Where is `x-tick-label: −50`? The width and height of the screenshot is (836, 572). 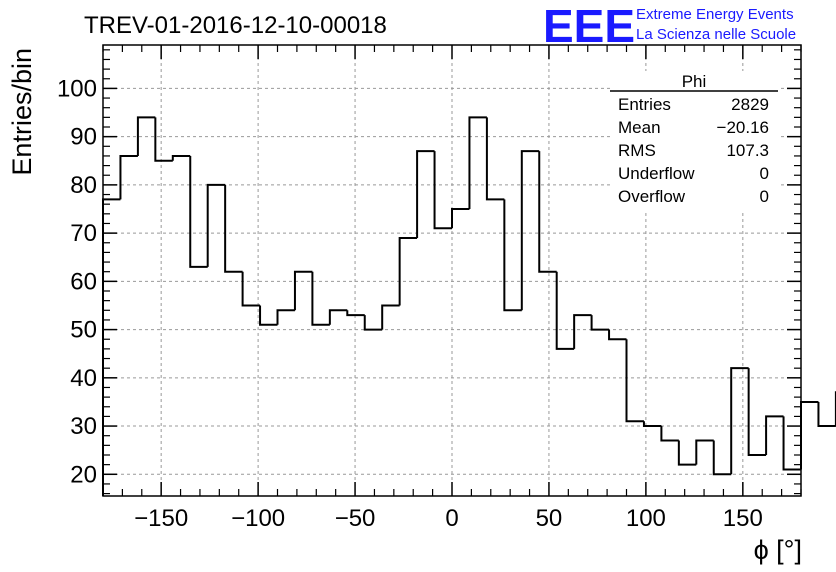 x-tick-label: −50 is located at coordinates (355, 518).